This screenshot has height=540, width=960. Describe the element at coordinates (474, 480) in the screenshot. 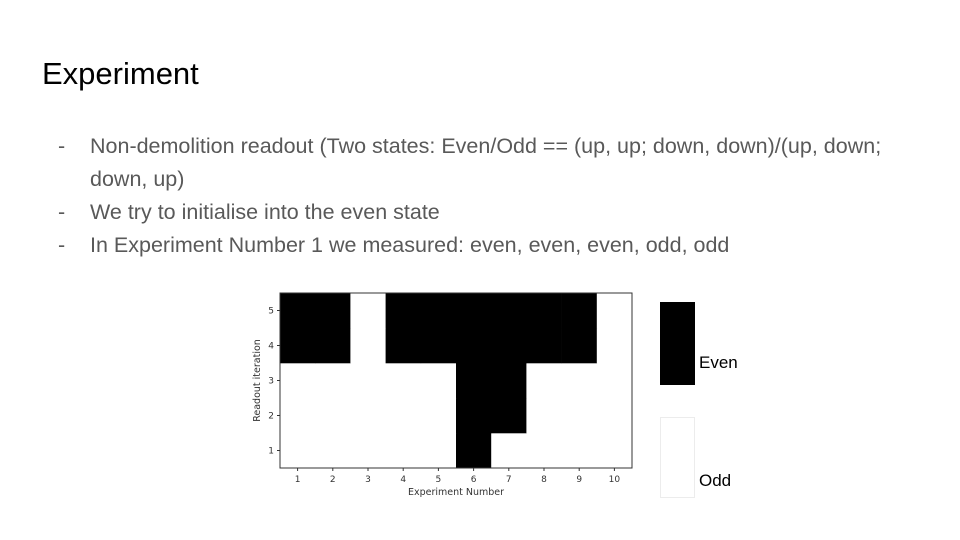

I see `x-tick-label: 6` at that location.